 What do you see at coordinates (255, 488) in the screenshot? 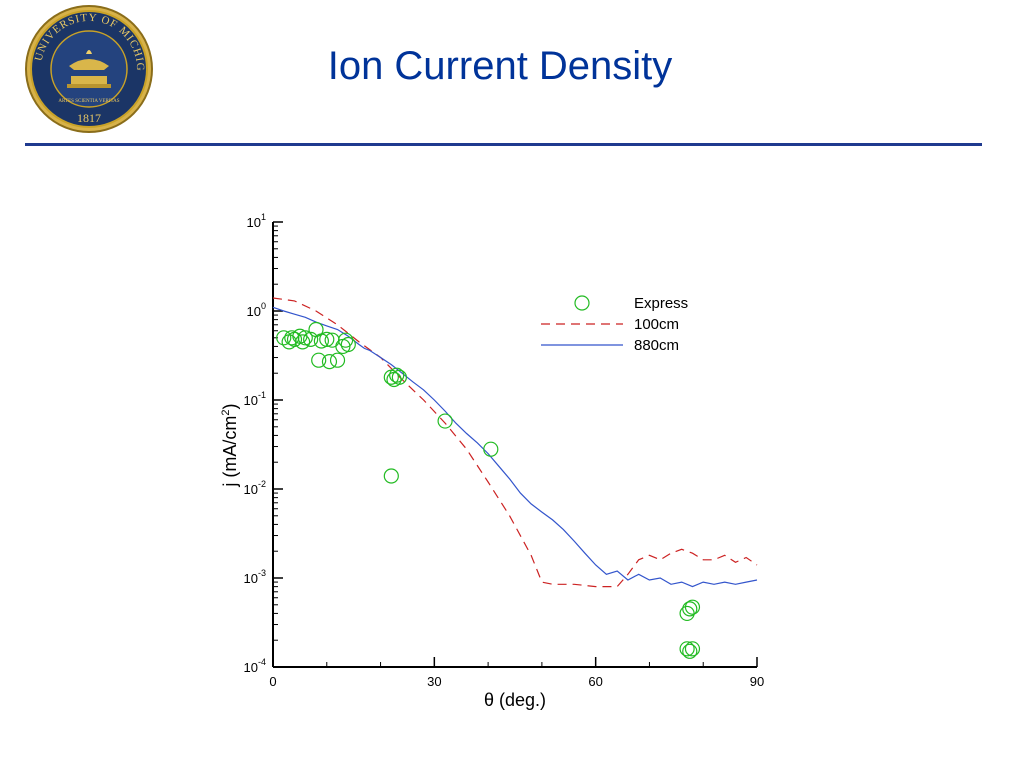
I see `y-tick-label: 10⁻²` at bounding box center [255, 488].